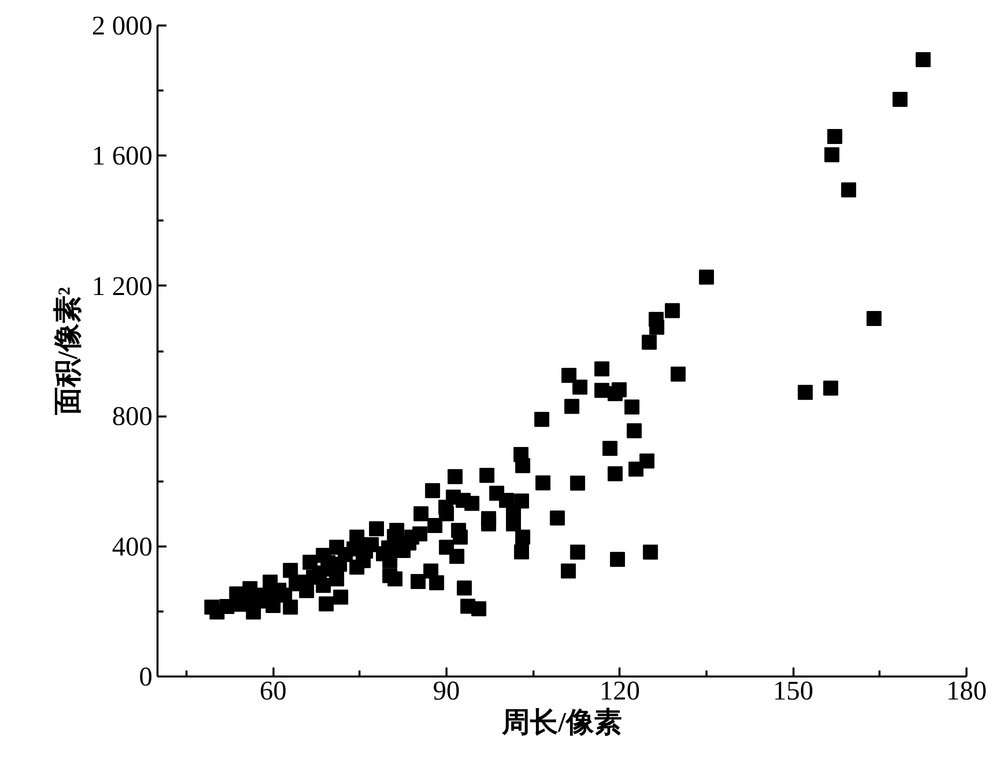 The image size is (1000, 772). I want to click on y-axis-title: 面积/像素², so click(68, 351).